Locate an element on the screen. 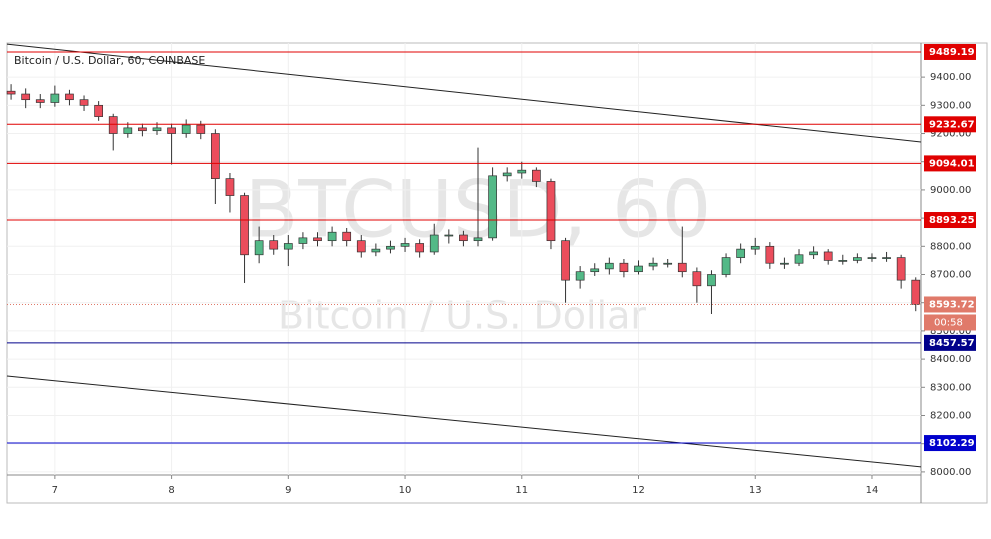 The width and height of the screenshot is (991, 539). y-tick-label: 8300.00 is located at coordinates (950, 387).